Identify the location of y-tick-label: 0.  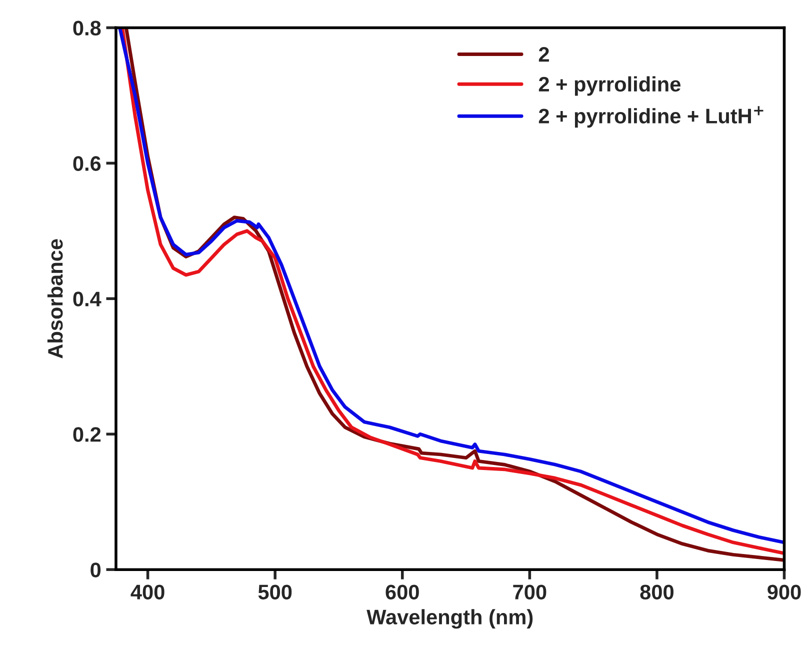
(95, 570).